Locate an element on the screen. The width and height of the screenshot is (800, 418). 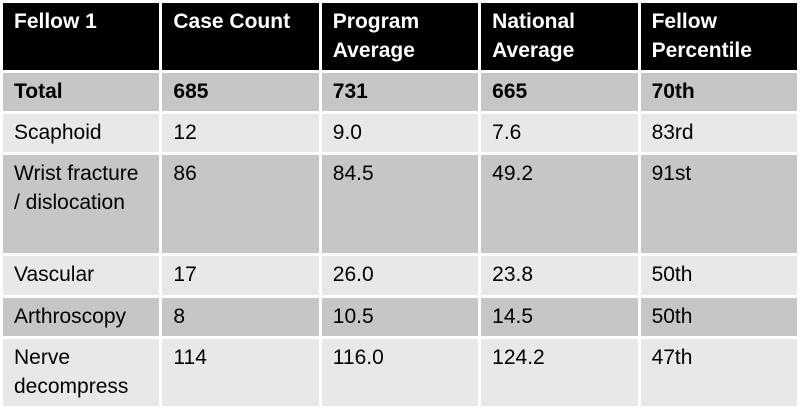
row-label: Total is located at coordinates (81, 92).